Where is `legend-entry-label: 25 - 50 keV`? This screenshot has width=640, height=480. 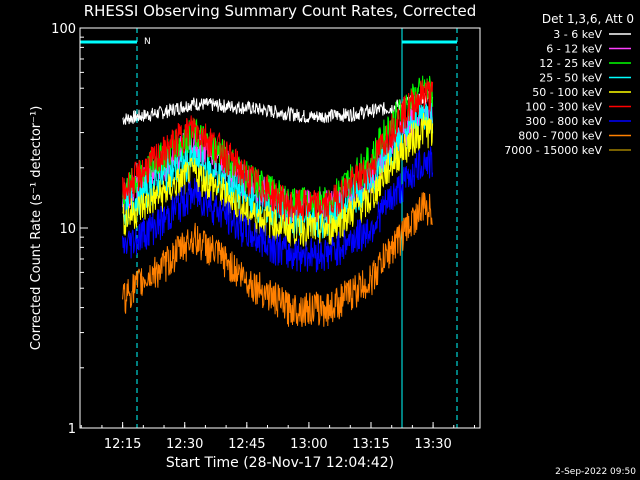 legend-entry-label: 25 - 50 keV is located at coordinates (570, 78).